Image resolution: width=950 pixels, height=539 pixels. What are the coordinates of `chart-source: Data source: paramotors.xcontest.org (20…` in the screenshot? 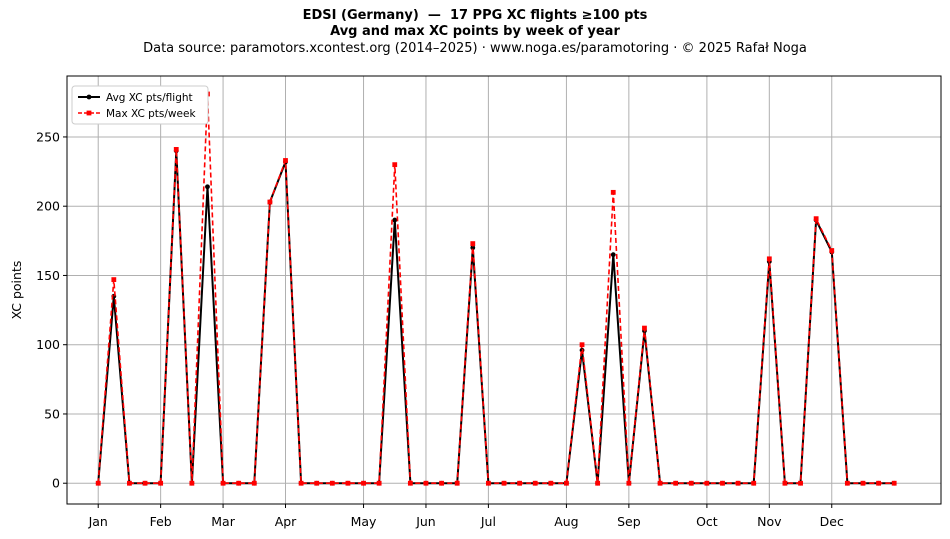 It's located at (475, 48).